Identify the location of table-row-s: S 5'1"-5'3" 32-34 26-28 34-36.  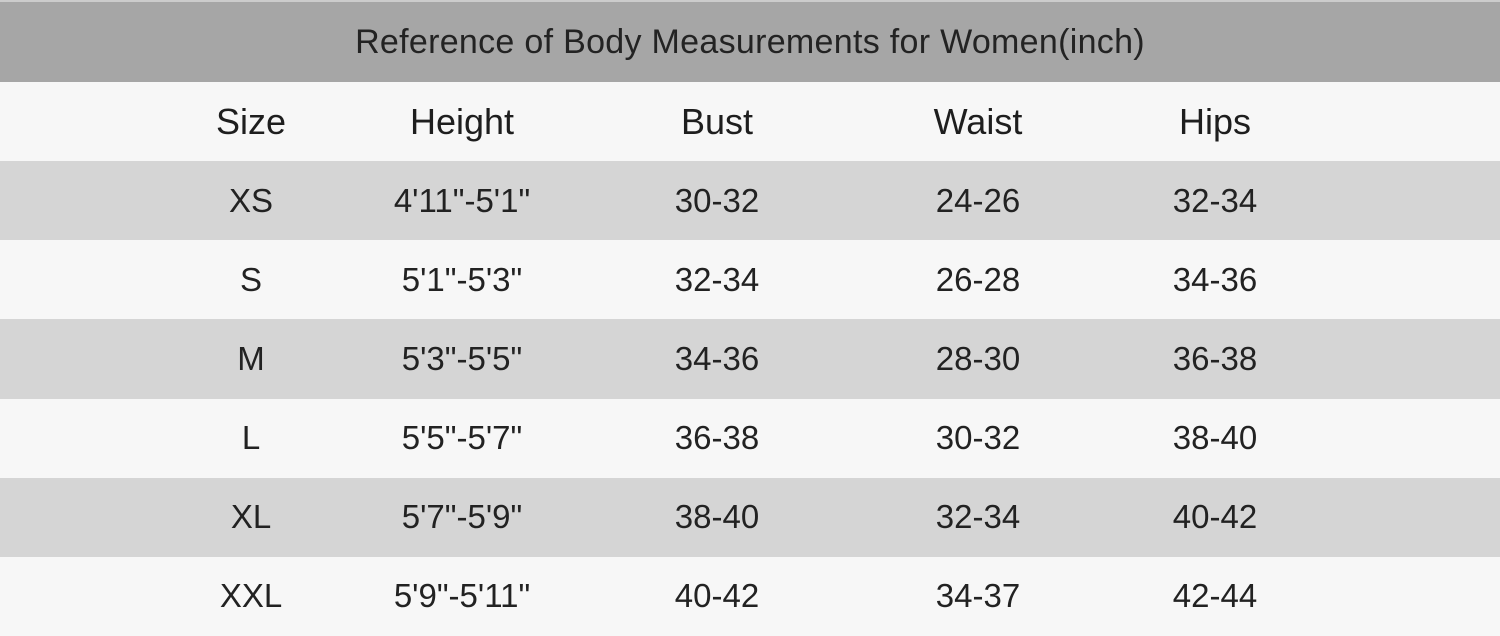
(750, 280).